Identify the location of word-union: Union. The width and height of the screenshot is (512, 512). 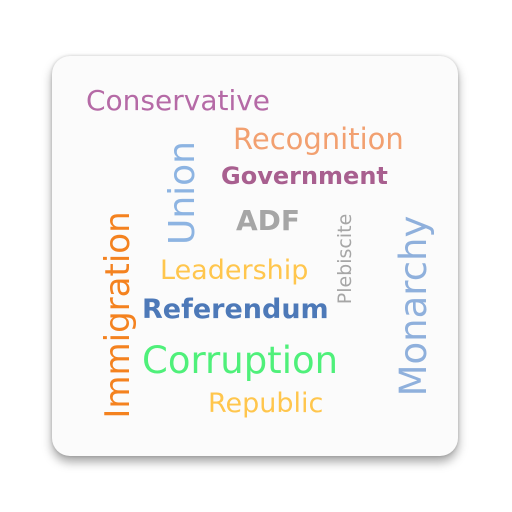
(182, 193).